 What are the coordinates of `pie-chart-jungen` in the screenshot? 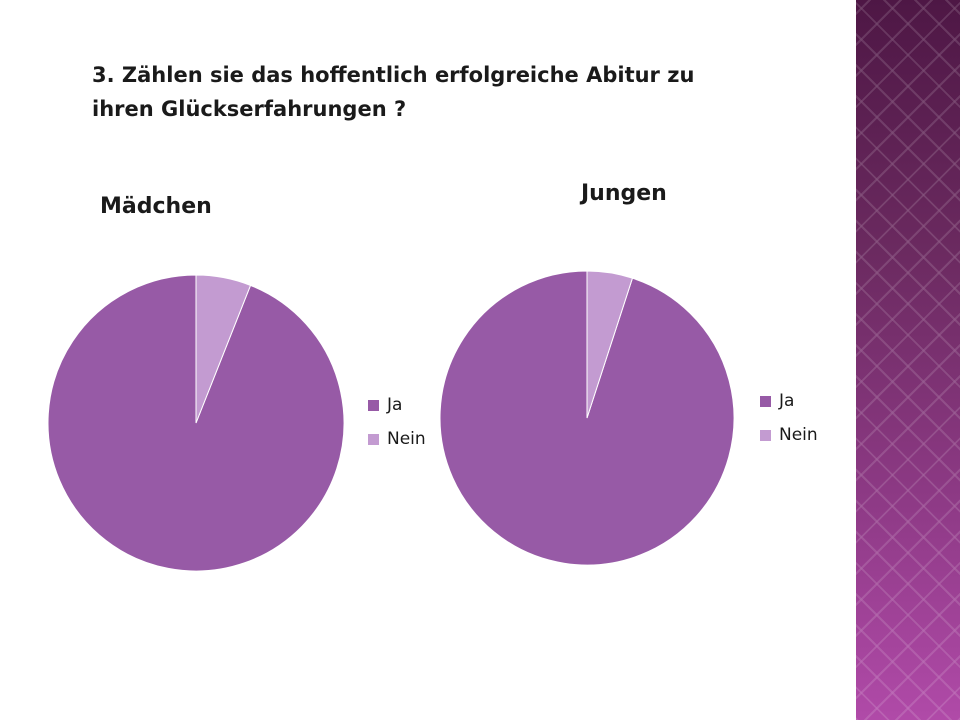 It's located at (587, 418).